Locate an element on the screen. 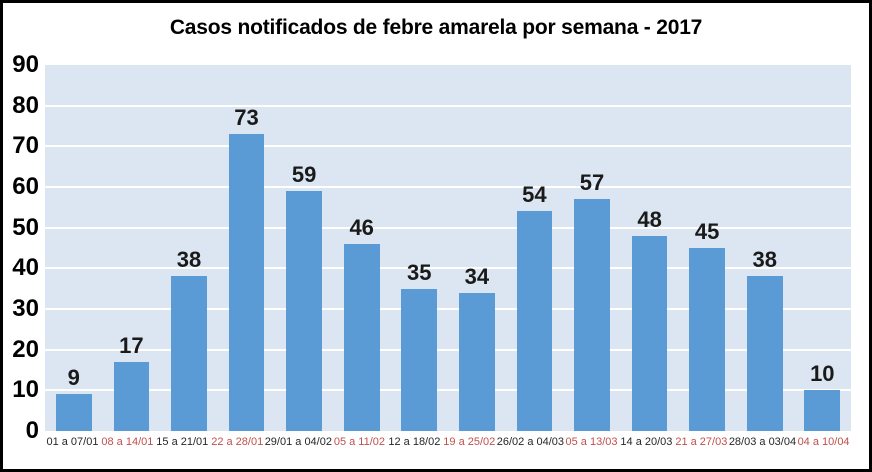 This screenshot has height=472, width=872. y-tick-label: 40 is located at coordinates (25, 268).